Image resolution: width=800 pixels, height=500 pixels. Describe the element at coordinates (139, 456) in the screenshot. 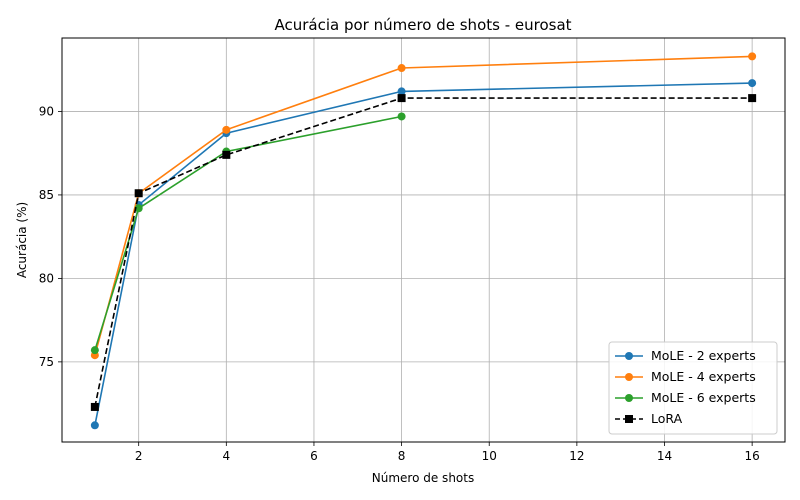

I see `x-tick-label: 2` at that location.